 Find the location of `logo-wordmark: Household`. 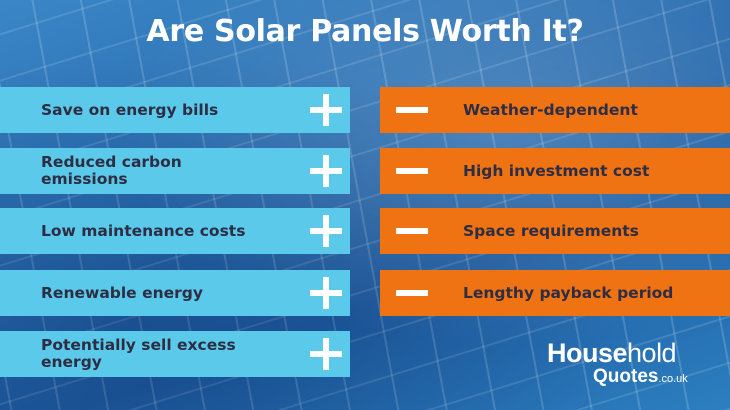

logo-wordmark: Household is located at coordinates (617, 353).